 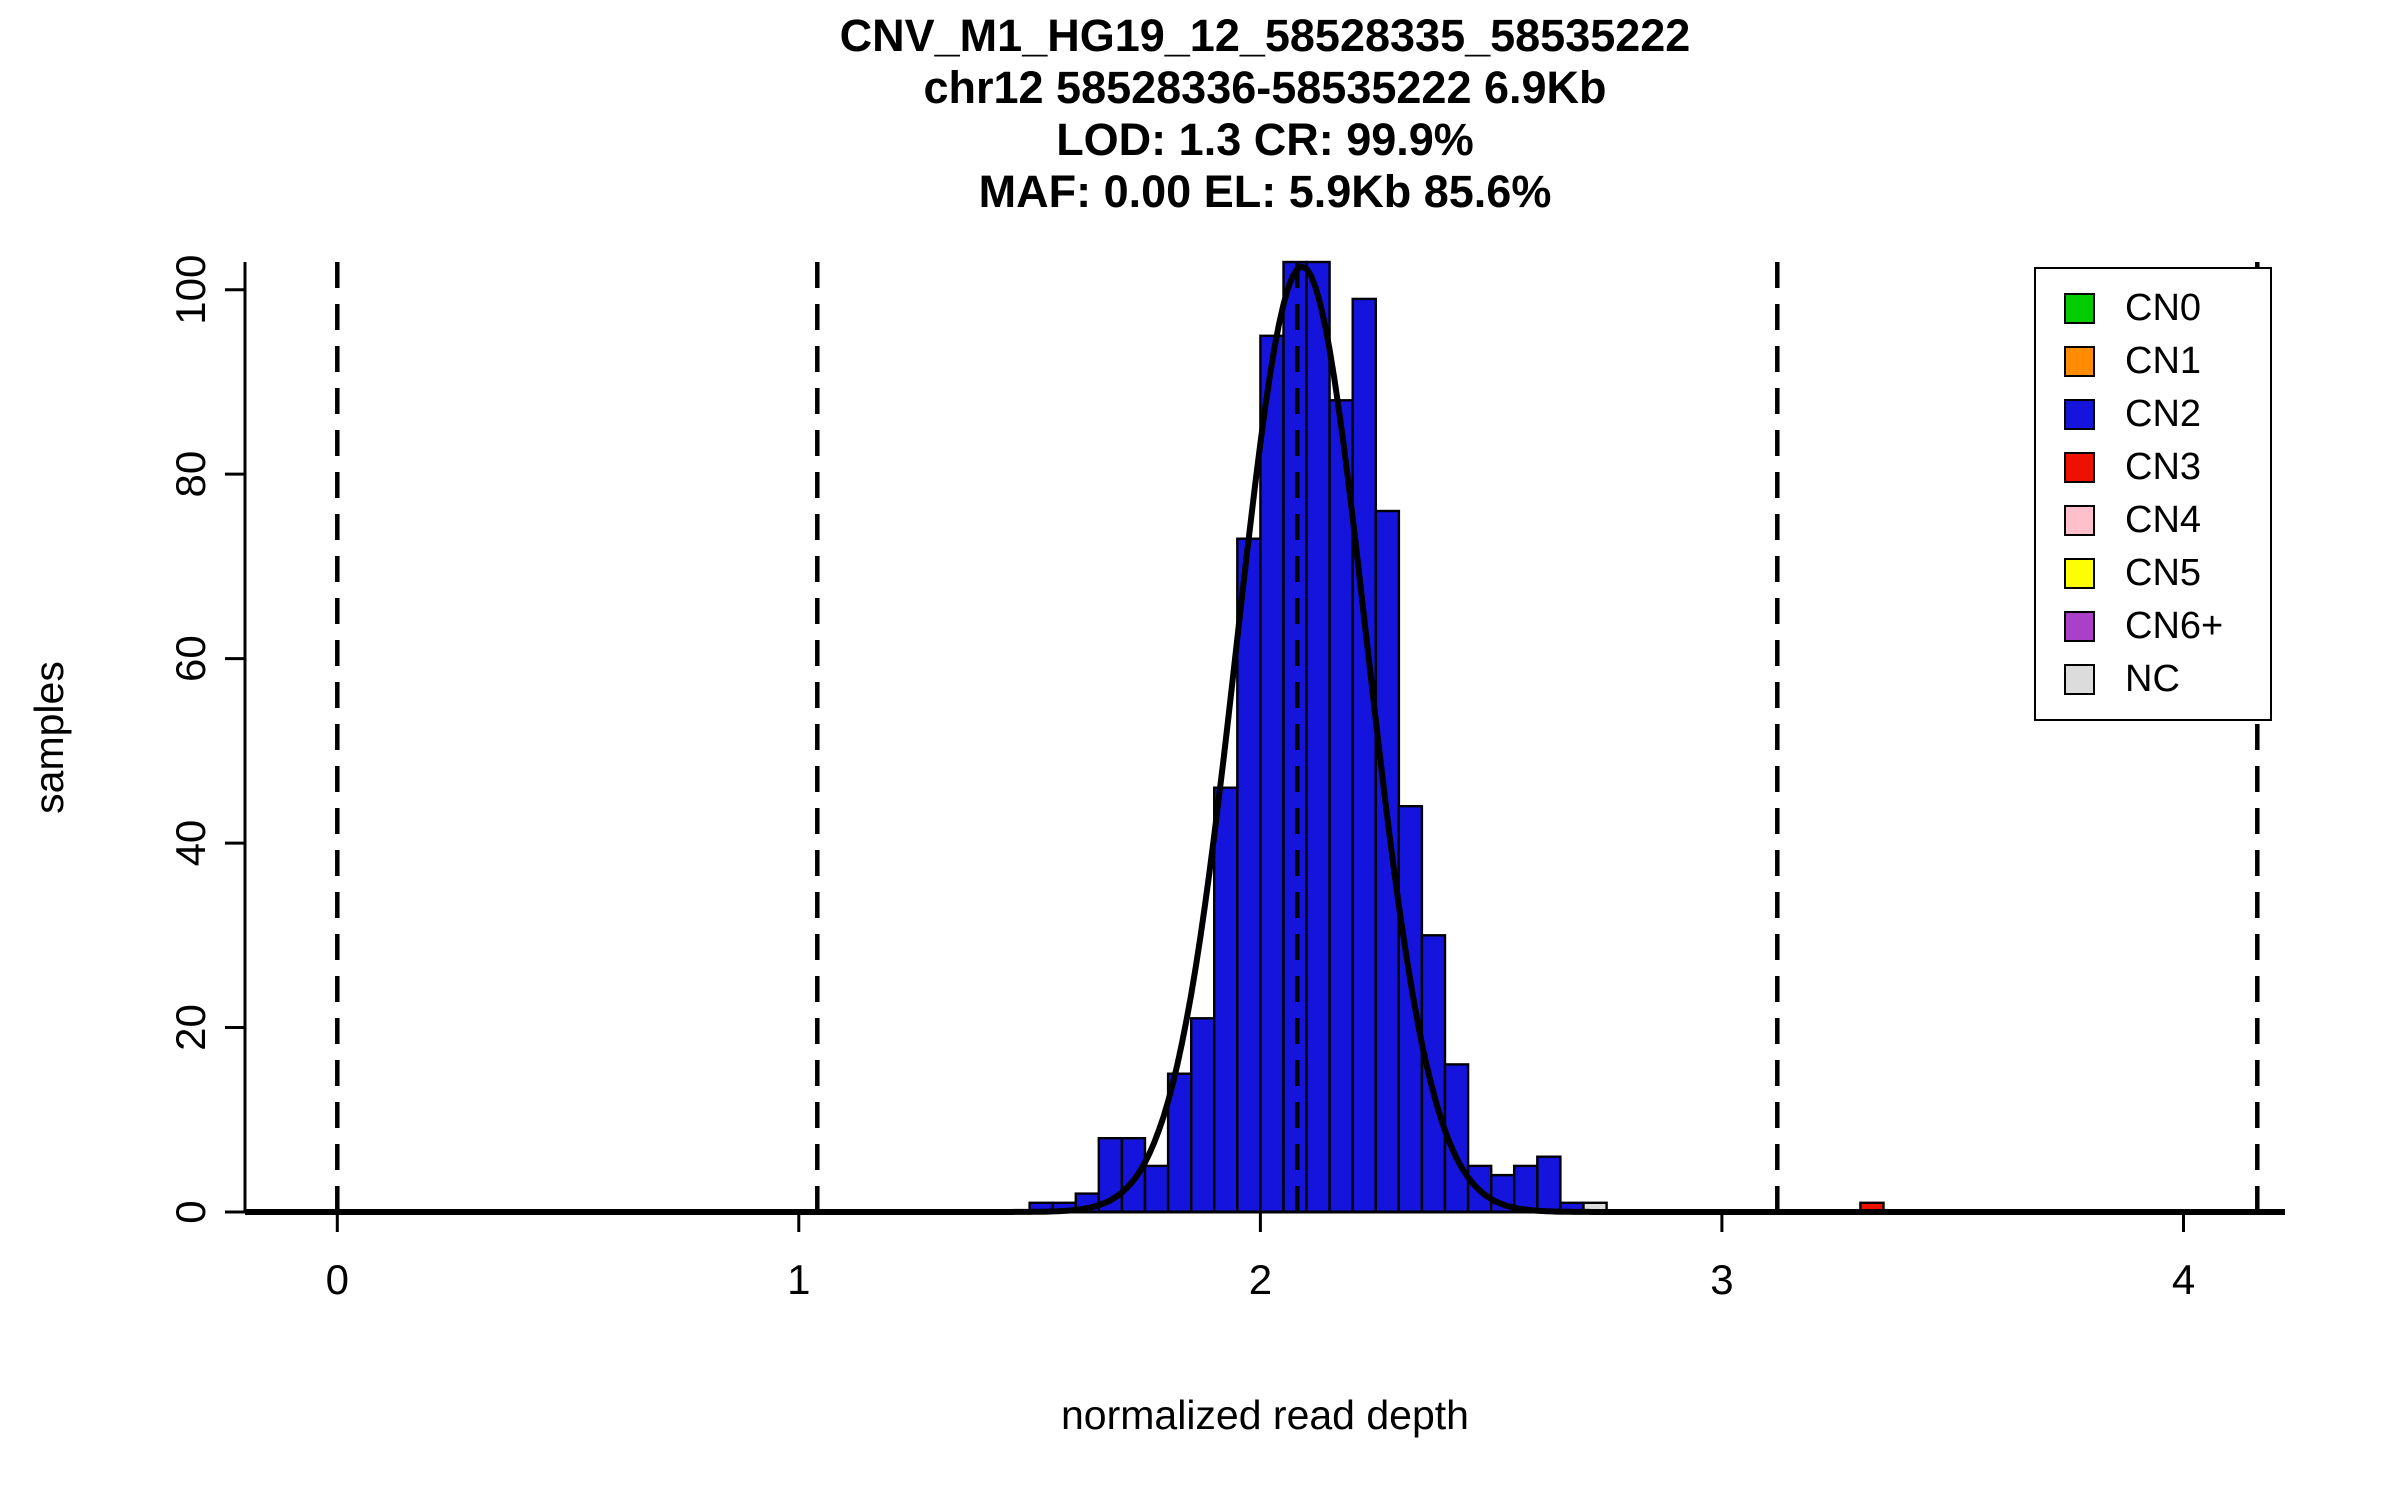 I want to click on chart-title-line-3: LOD: 1.3 CR: 99.9%, so click(x=1265, y=139).